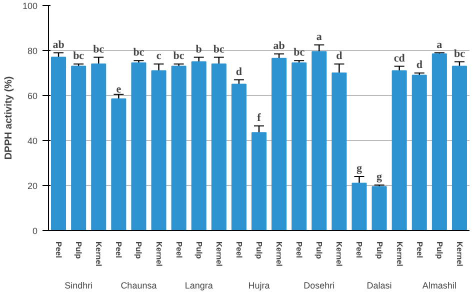  I want to click on y-tick-label: 40, so click(32, 141).